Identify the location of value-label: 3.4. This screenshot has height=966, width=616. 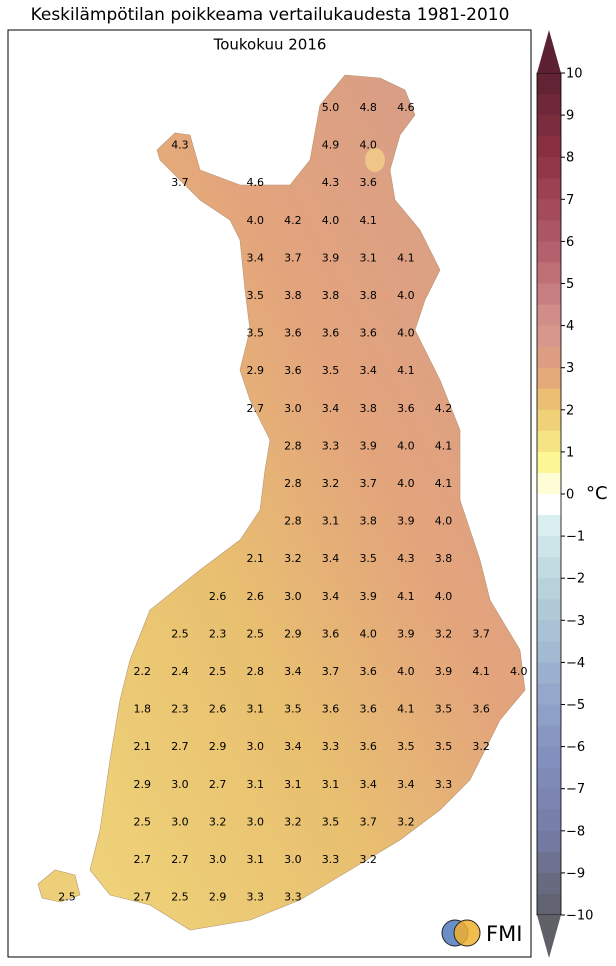
(293, 671).